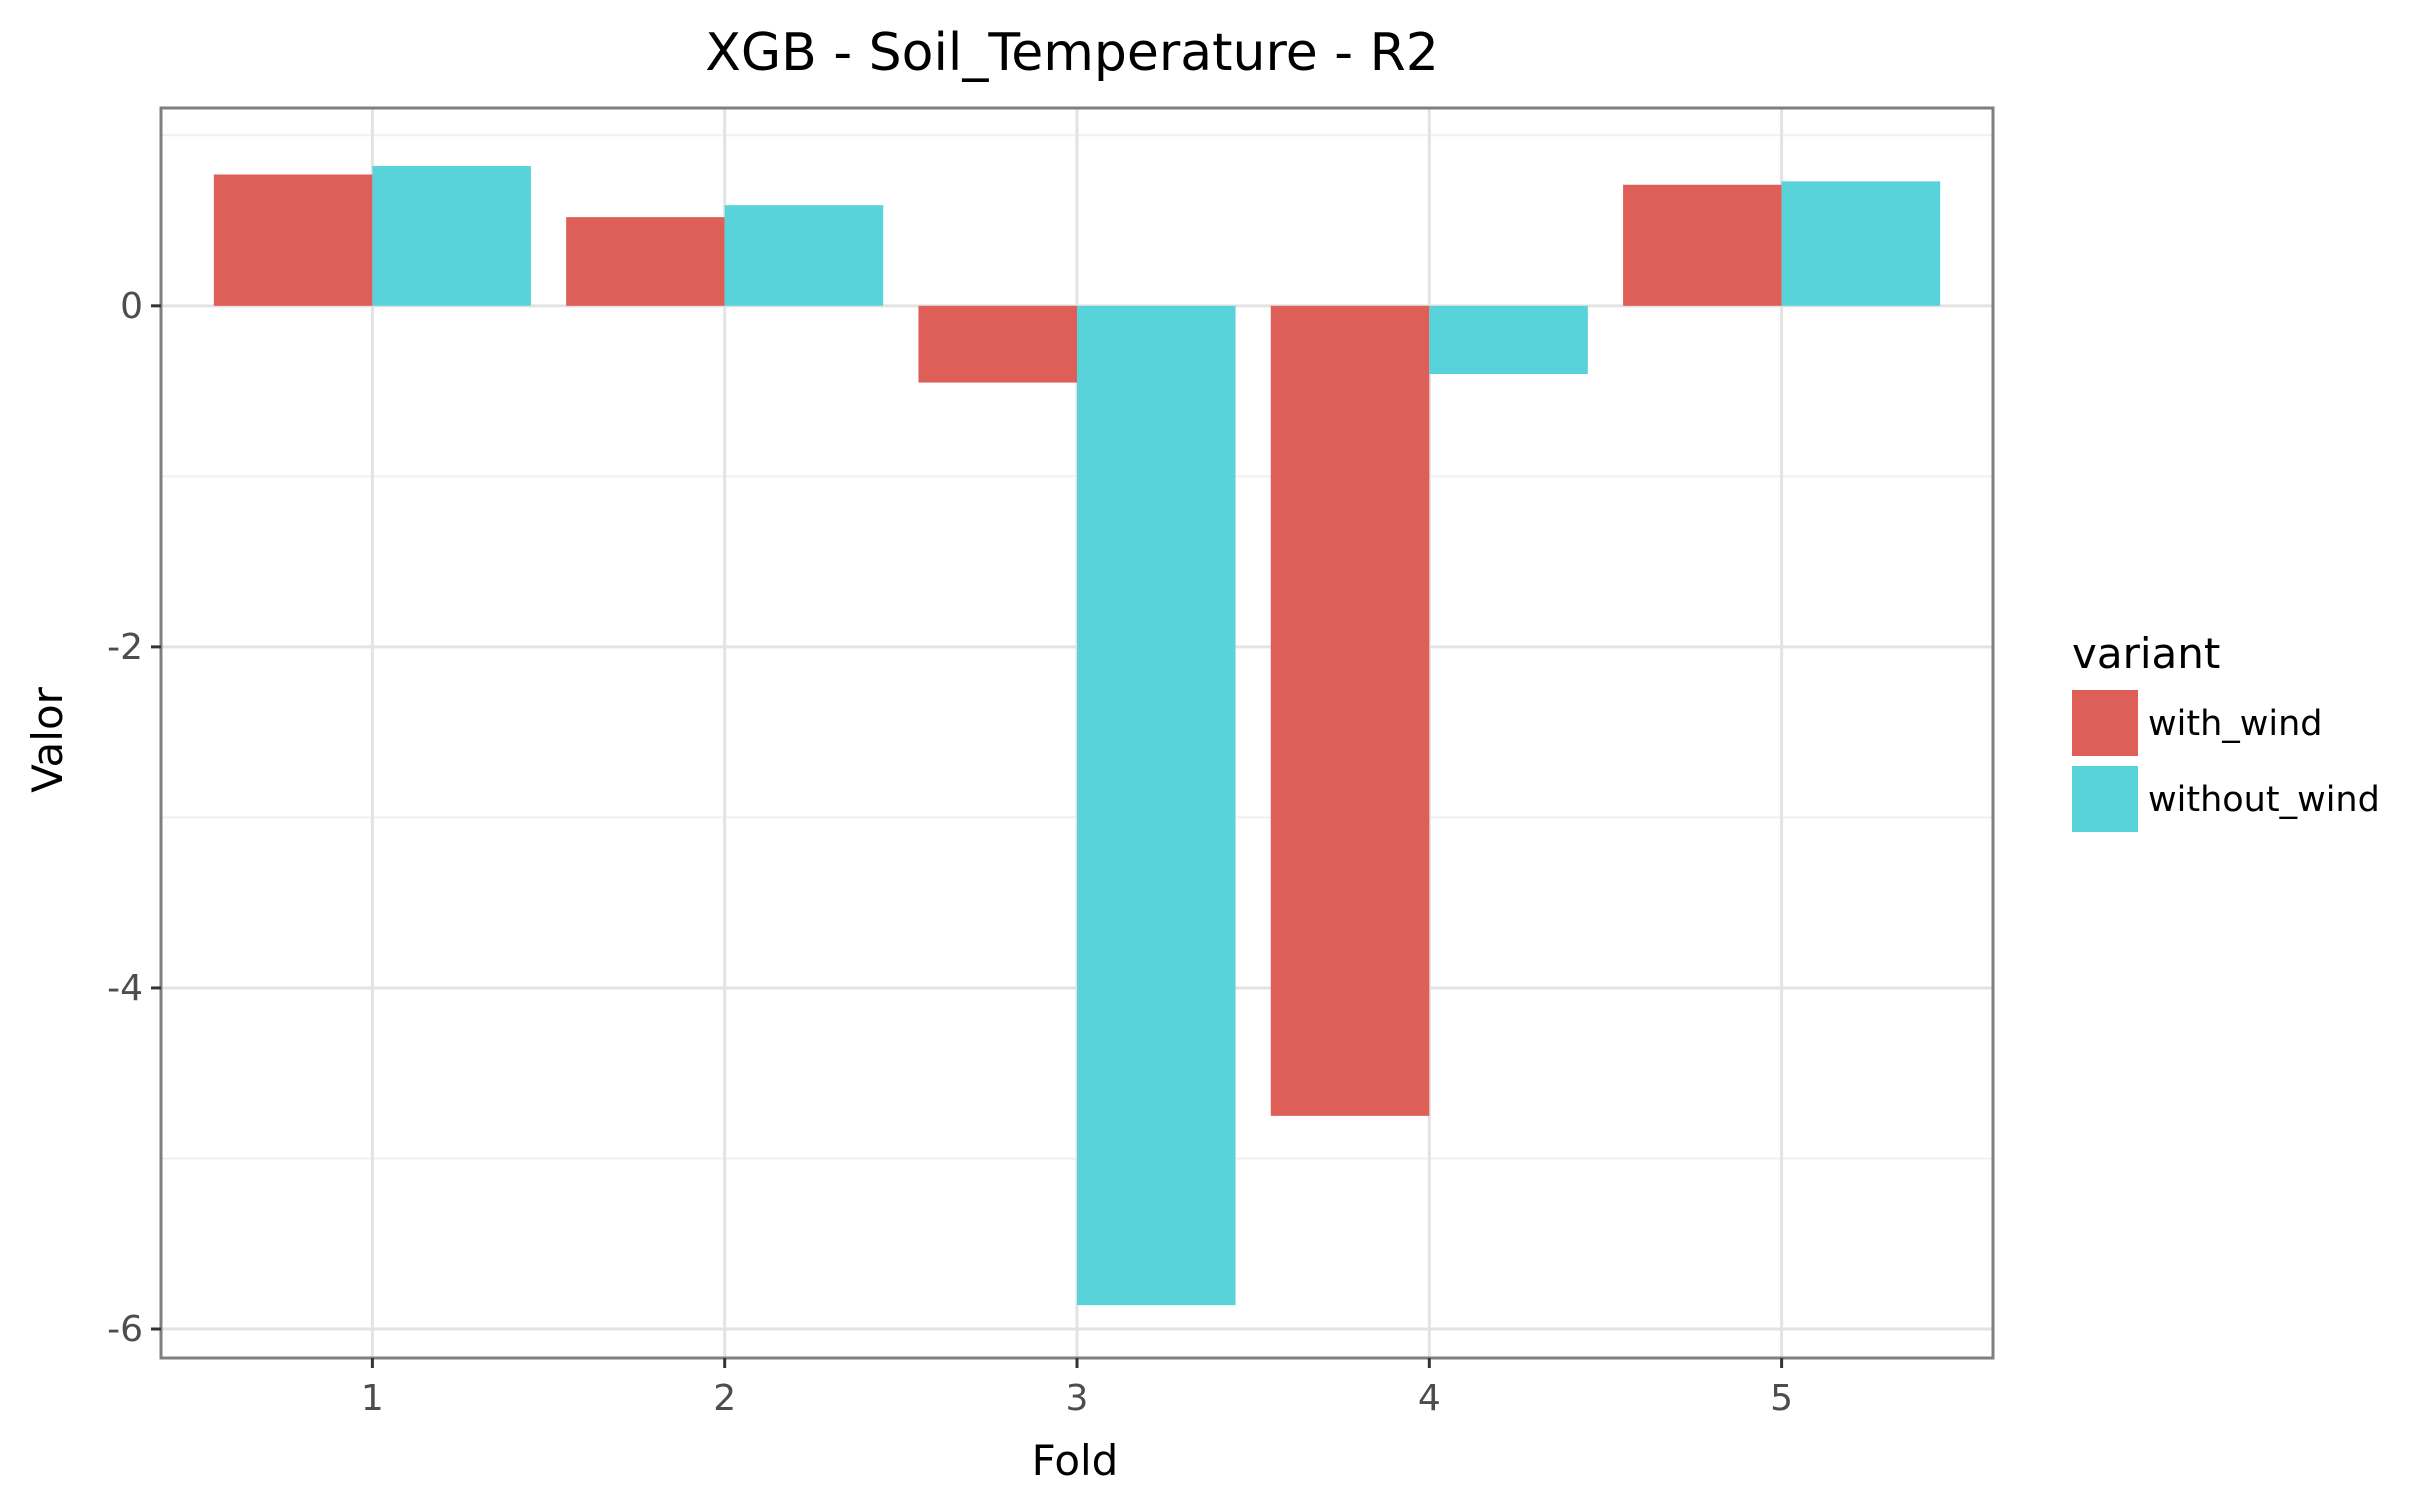 This screenshot has width=2411, height=1511. What do you see at coordinates (1072, 53) in the screenshot?
I see `chart-title: XGB - Soil_Temperature - R2` at bounding box center [1072, 53].